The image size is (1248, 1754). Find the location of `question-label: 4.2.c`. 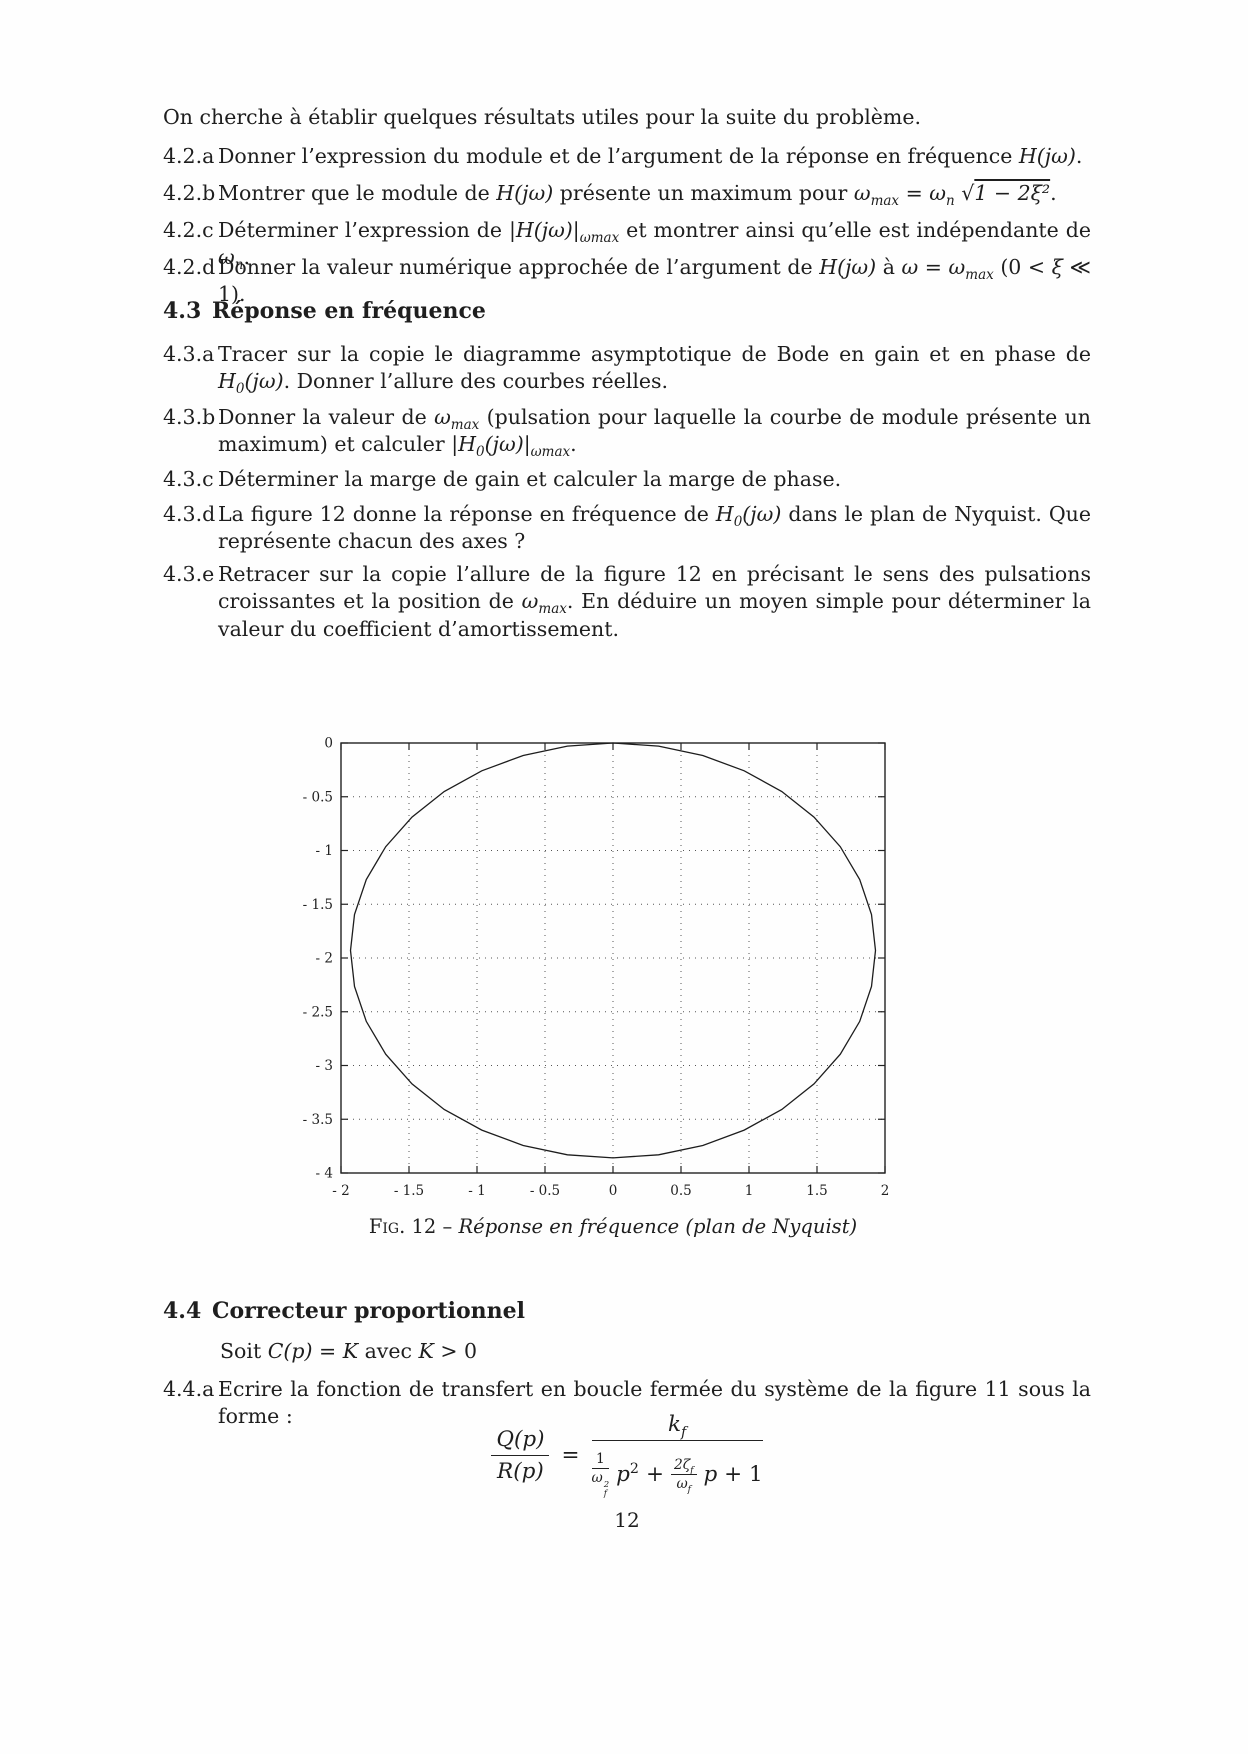

question-label: 4.2.c is located at coordinates (188, 230).